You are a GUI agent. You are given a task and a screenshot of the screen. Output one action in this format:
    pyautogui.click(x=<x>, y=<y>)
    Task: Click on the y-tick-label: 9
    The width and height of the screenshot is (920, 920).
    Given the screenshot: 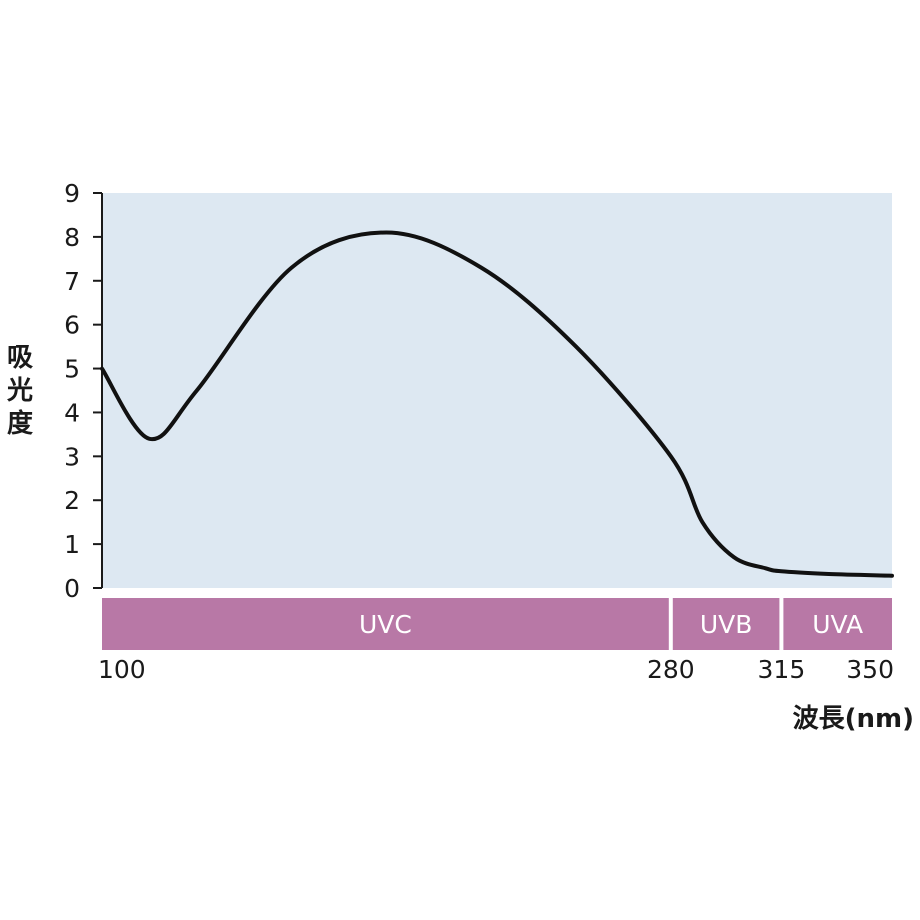 What is the action you would take?
    pyautogui.click(x=72, y=193)
    